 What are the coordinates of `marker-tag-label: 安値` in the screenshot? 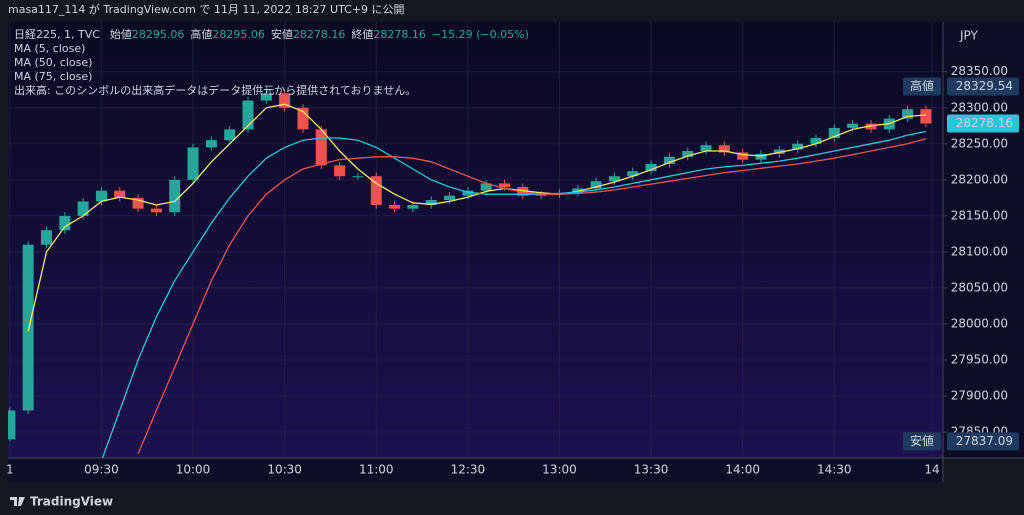 It's located at (922, 440).